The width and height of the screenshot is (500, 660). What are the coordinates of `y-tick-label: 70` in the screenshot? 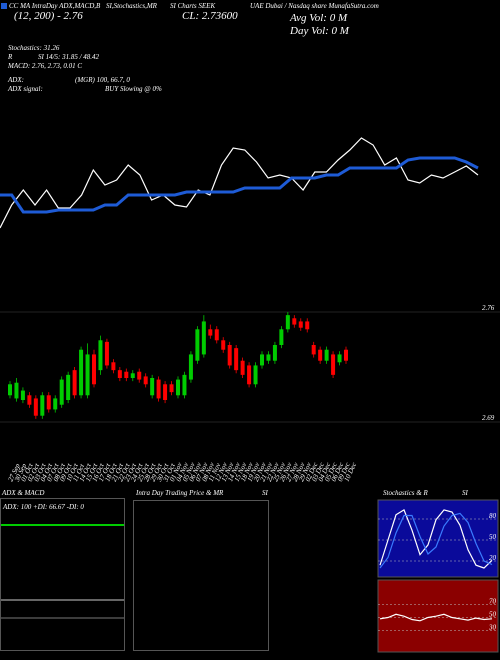 It's located at (493, 602).